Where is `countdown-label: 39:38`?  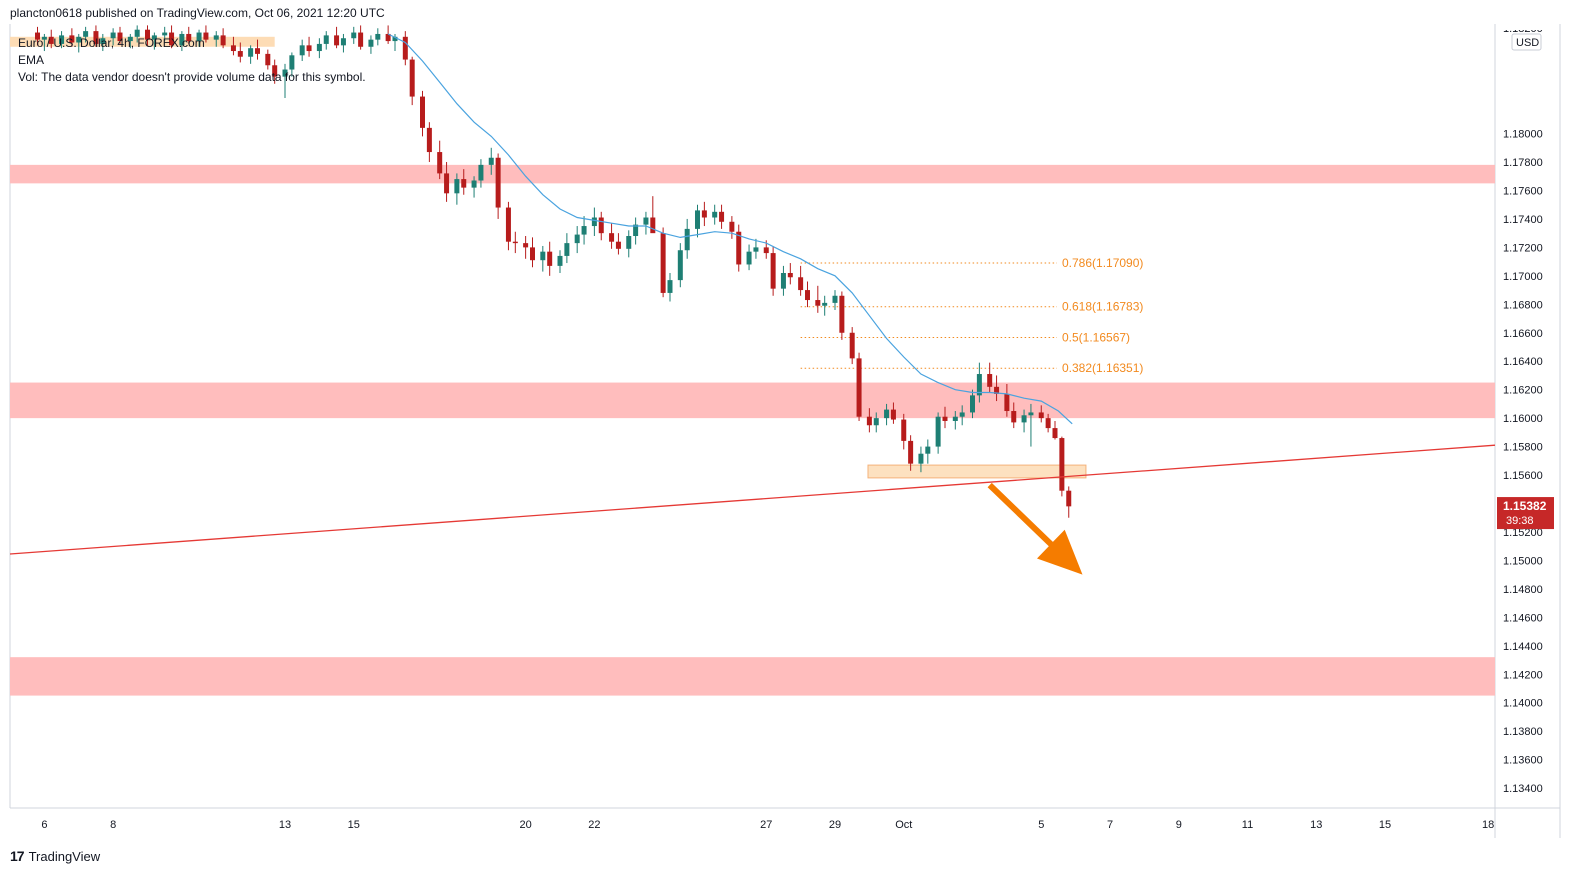
countdown-label: 39:38 is located at coordinates (1520, 521).